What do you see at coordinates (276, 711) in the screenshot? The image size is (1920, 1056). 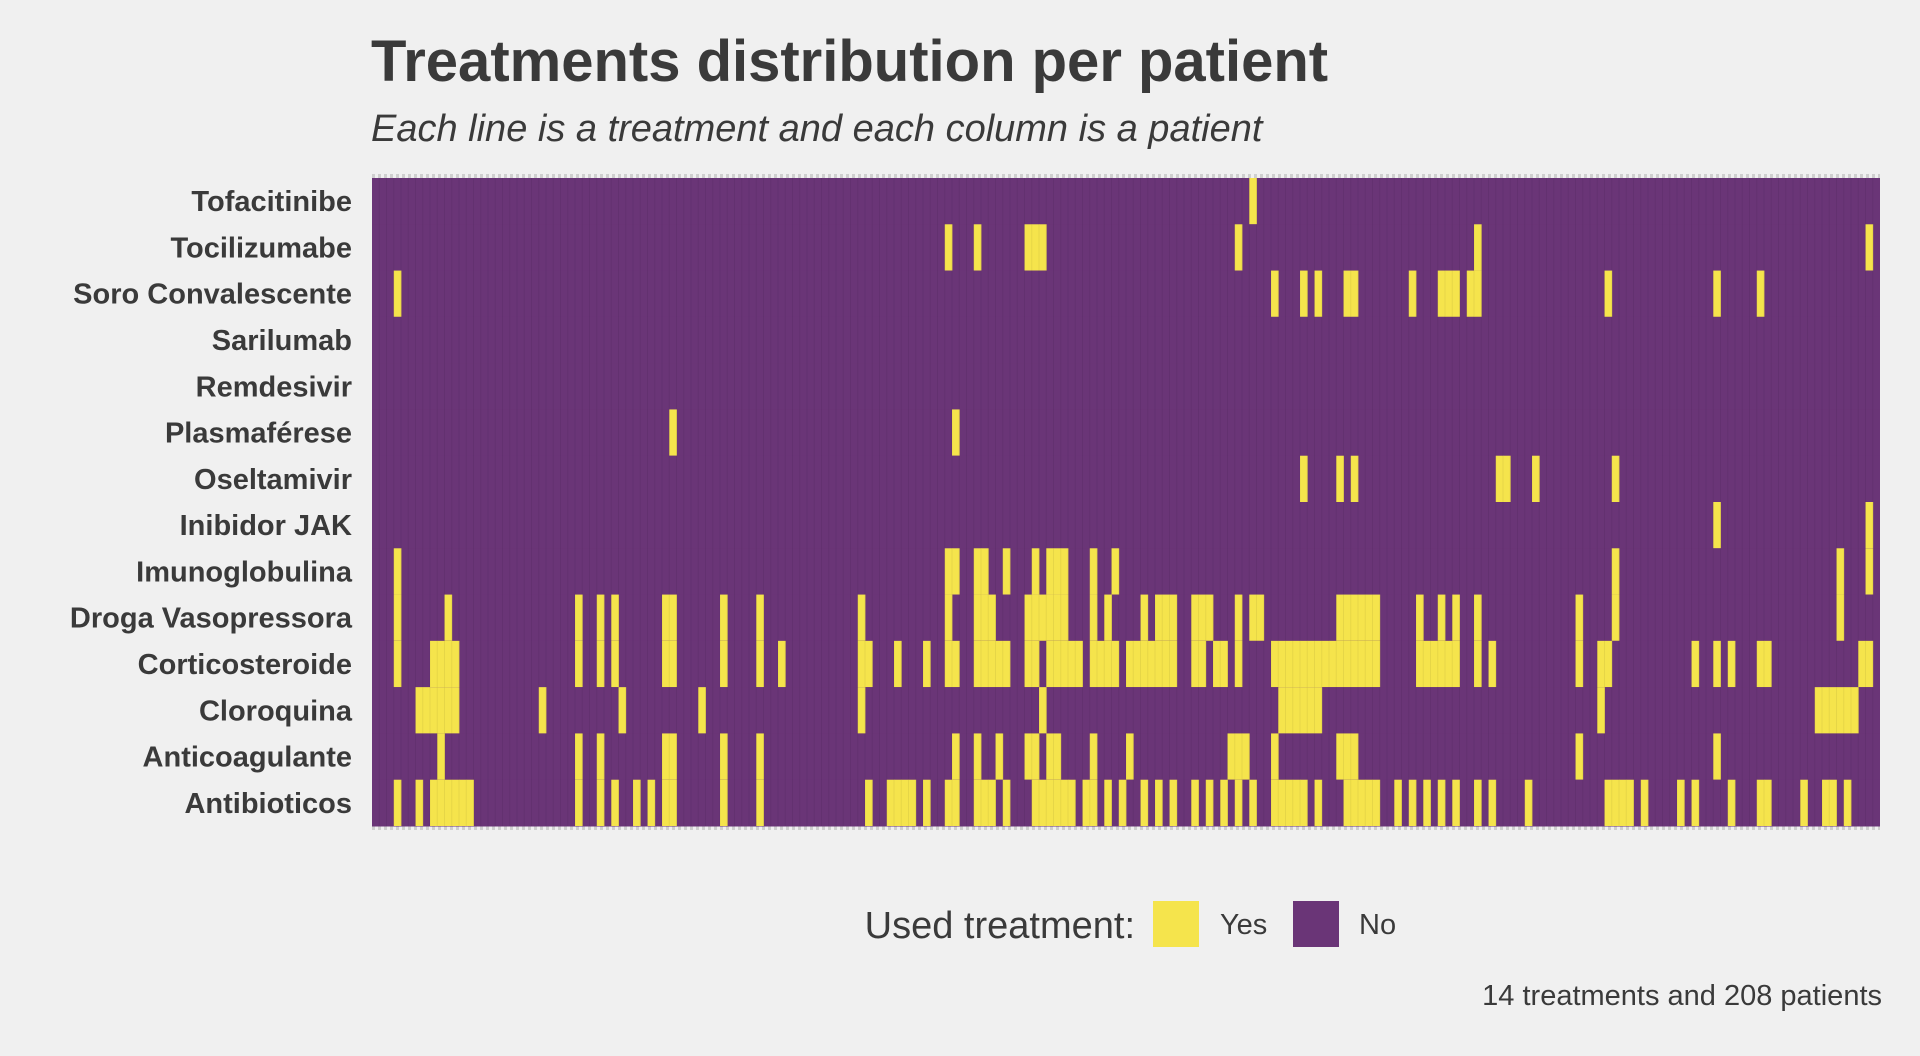 I see `row-label: Cloroquina` at bounding box center [276, 711].